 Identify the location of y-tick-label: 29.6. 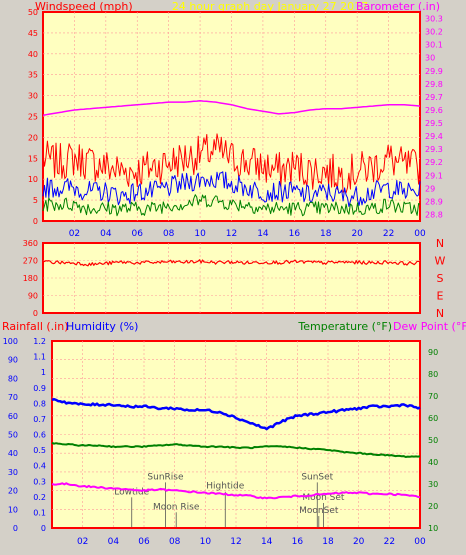
(434, 110).